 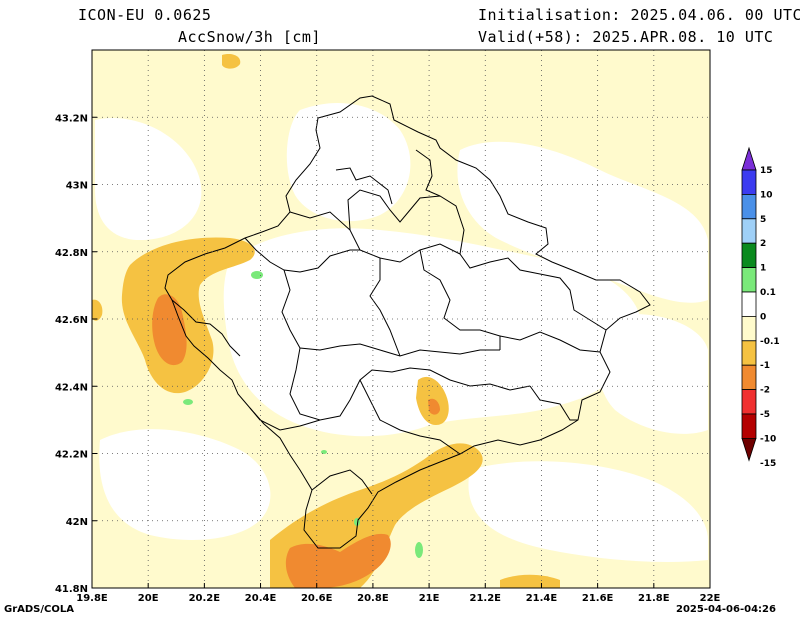 I want to click on colorbar-label: -10, so click(x=768, y=439).